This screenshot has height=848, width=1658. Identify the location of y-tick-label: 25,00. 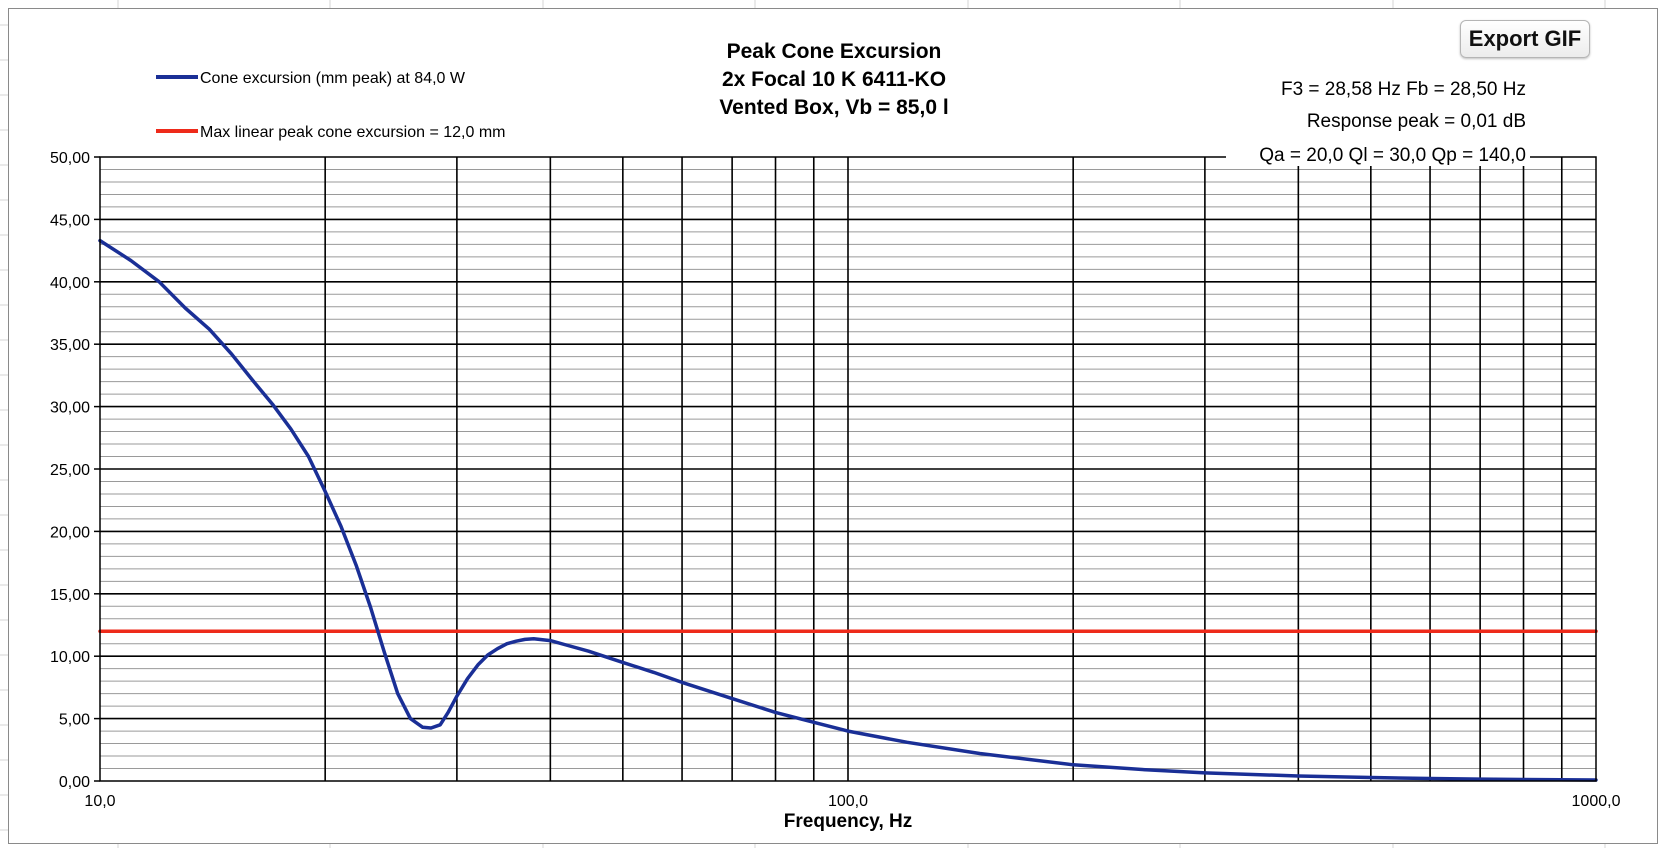
(70, 470).